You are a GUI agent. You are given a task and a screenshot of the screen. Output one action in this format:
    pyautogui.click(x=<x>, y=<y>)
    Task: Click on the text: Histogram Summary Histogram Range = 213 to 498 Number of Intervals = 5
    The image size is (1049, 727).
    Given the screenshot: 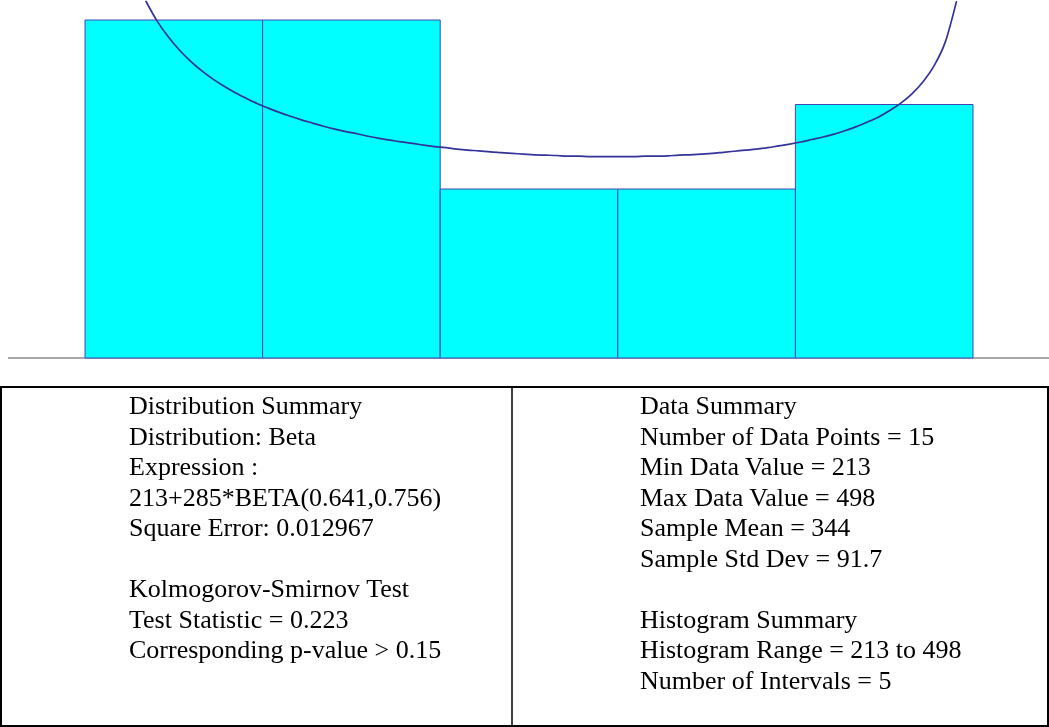 What is the action you would take?
    pyautogui.click(x=801, y=649)
    